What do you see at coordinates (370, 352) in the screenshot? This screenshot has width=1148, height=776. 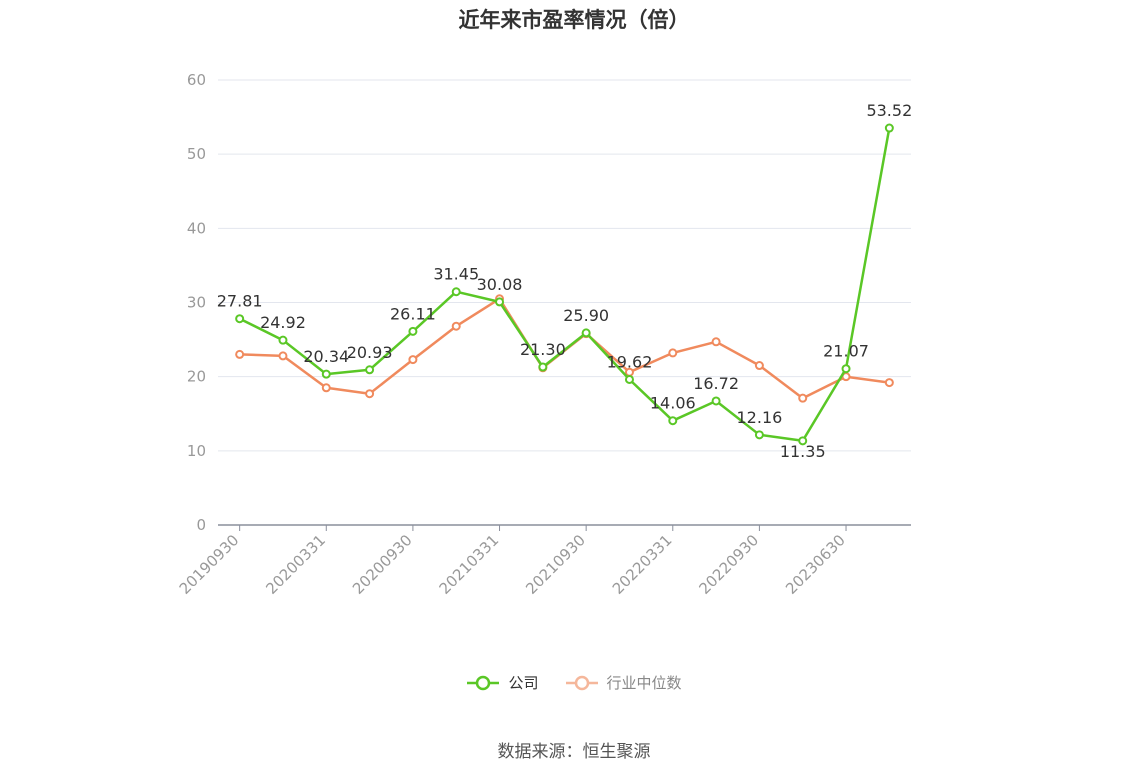 I see `company-data-label: 20.93` at bounding box center [370, 352].